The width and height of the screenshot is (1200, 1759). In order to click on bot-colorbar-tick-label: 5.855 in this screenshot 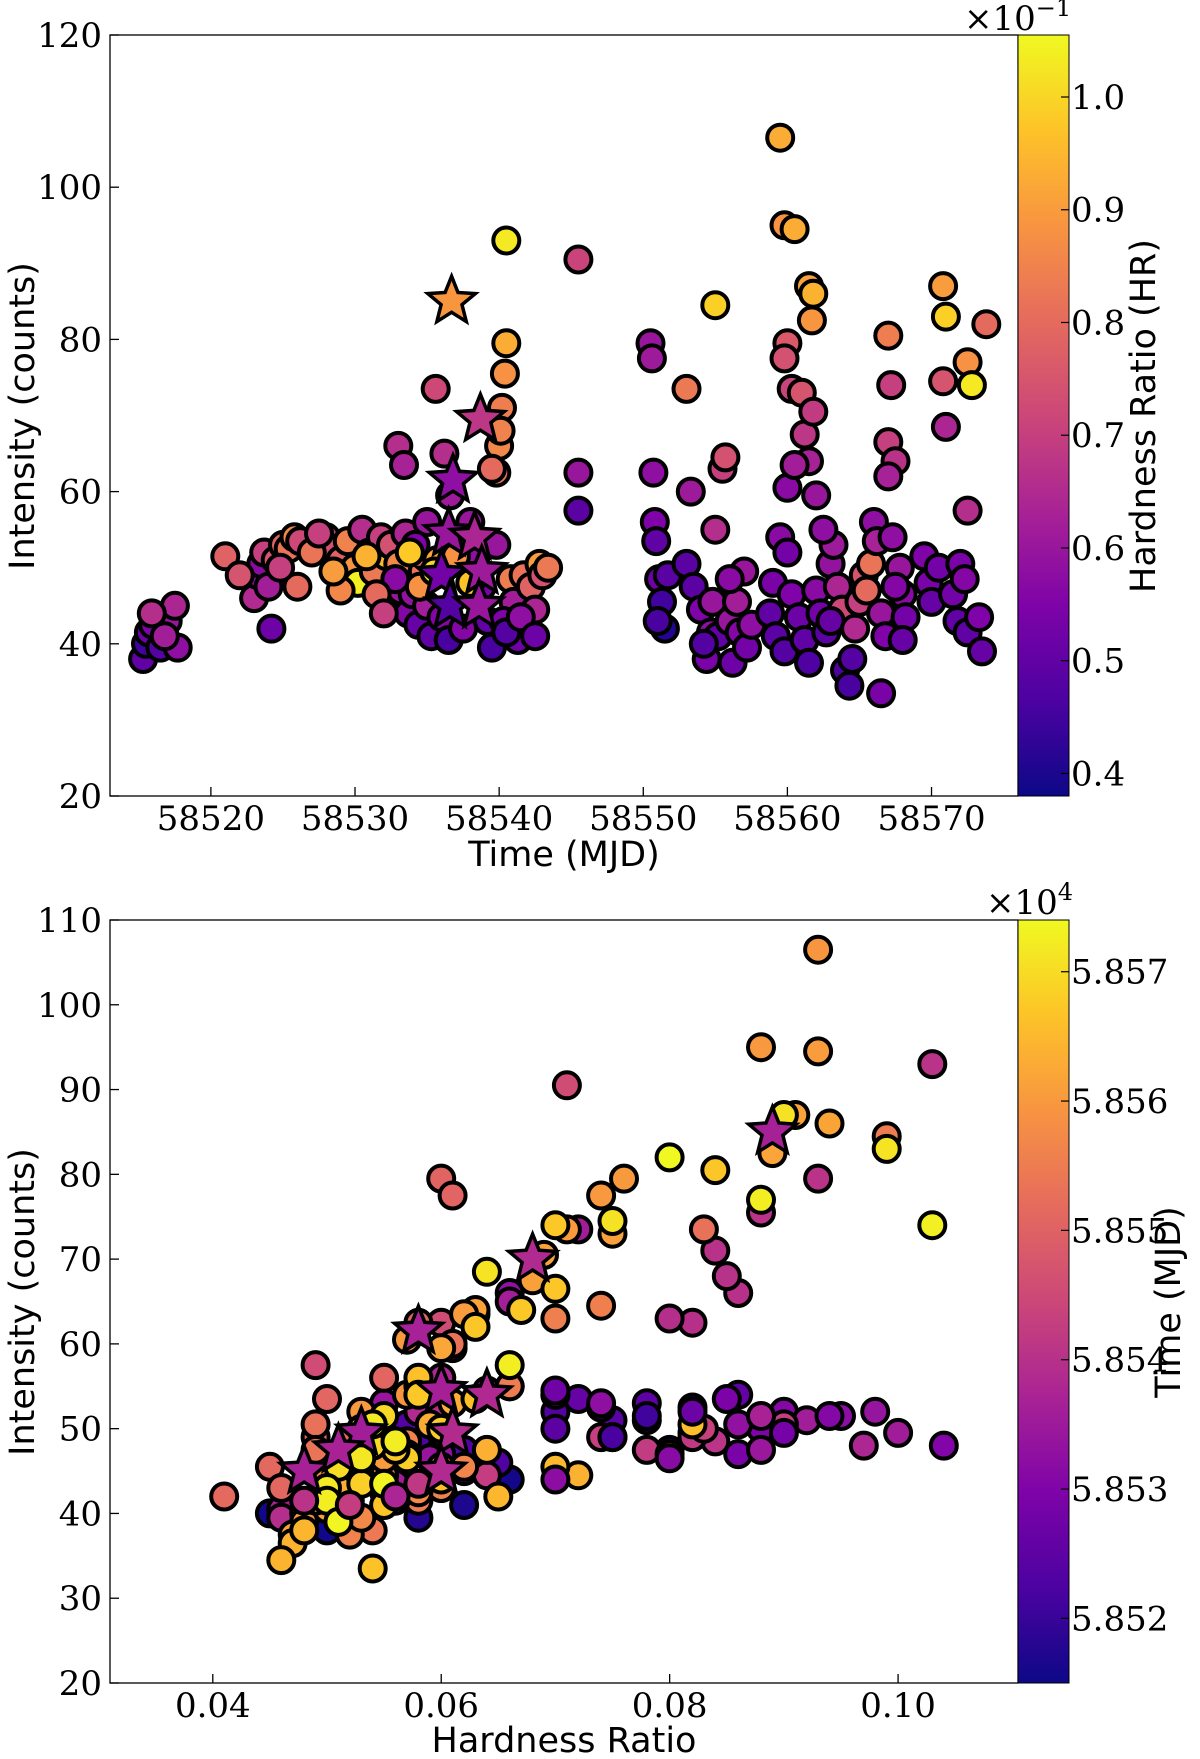, I will do `click(1119, 1231)`.